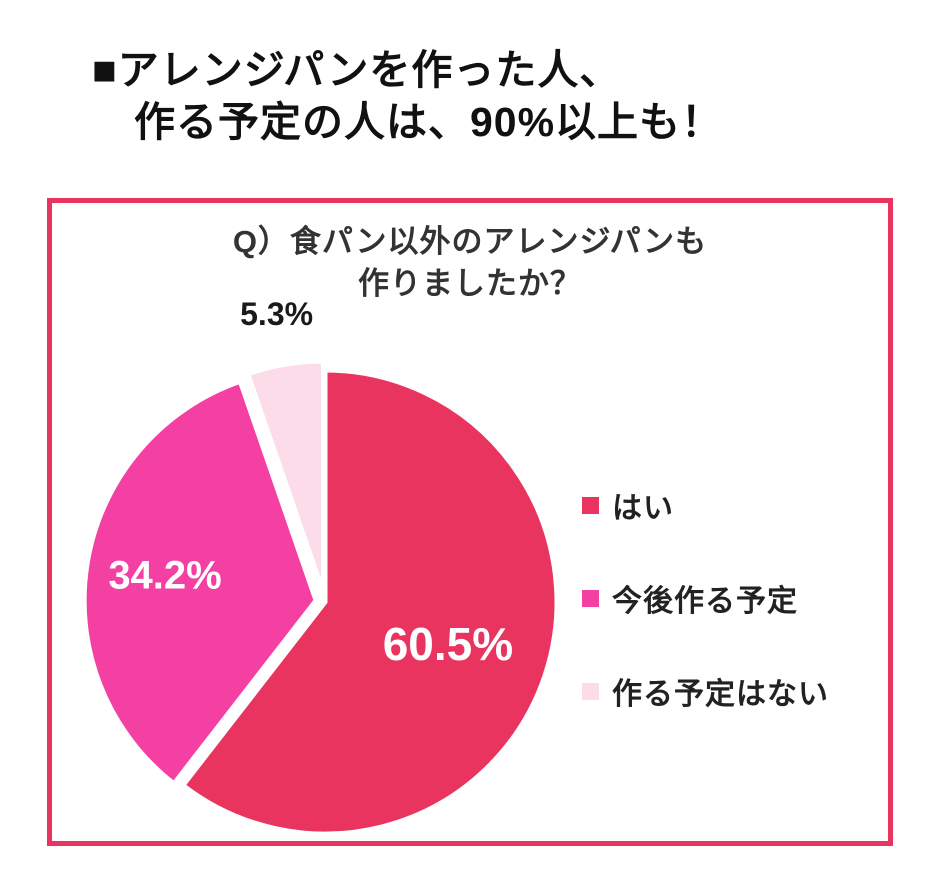 This screenshot has width=940, height=893. What do you see at coordinates (705, 506) in the screenshot?
I see `legend-item-yes: はい` at bounding box center [705, 506].